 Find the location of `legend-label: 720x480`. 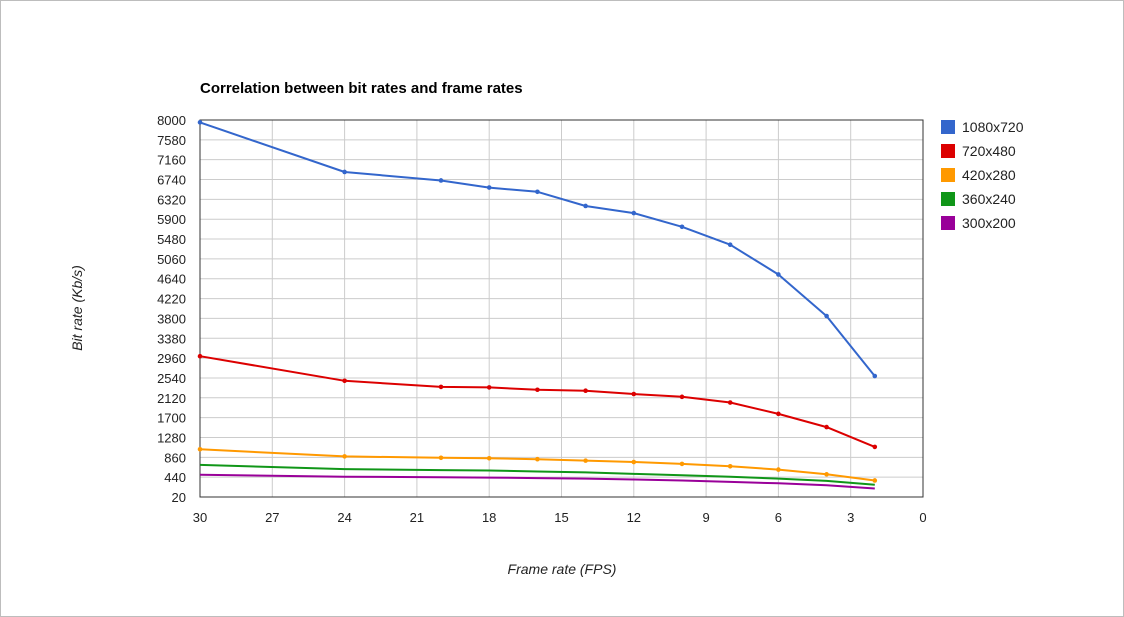

legend-label: 720x480 is located at coordinates (989, 151).